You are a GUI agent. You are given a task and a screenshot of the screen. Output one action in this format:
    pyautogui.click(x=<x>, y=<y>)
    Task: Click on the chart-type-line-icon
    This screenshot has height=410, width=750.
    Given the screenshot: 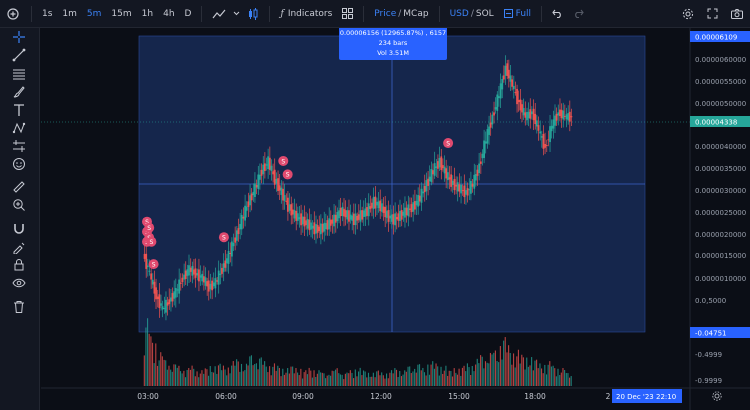 What is the action you would take?
    pyautogui.click(x=219, y=14)
    